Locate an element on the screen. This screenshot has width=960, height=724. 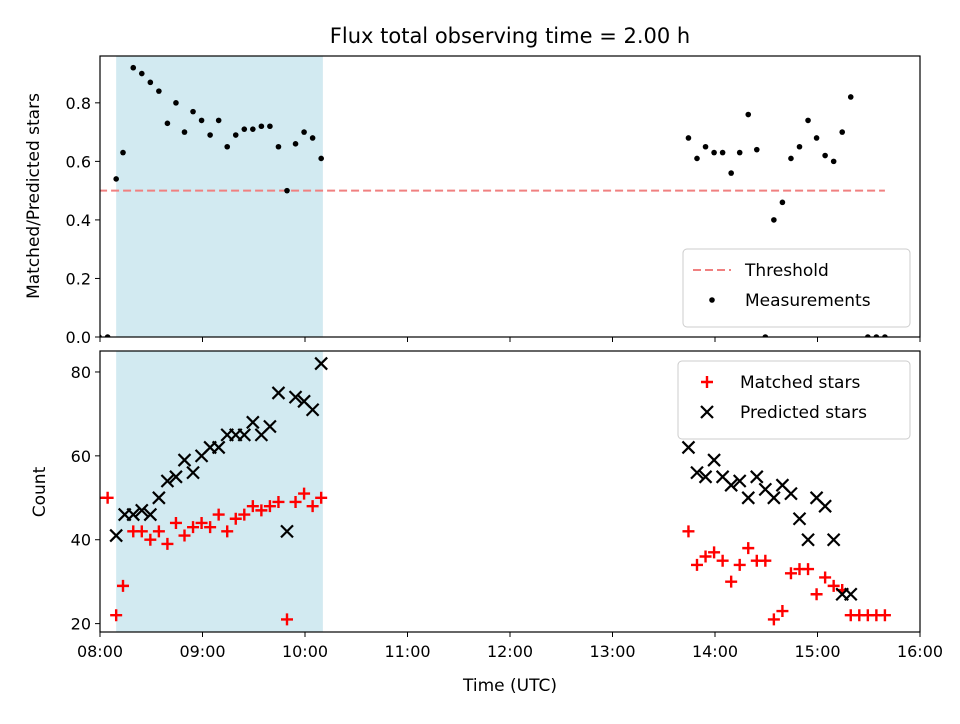
top-legend: Threshold Measurements is located at coordinates (796, 288).